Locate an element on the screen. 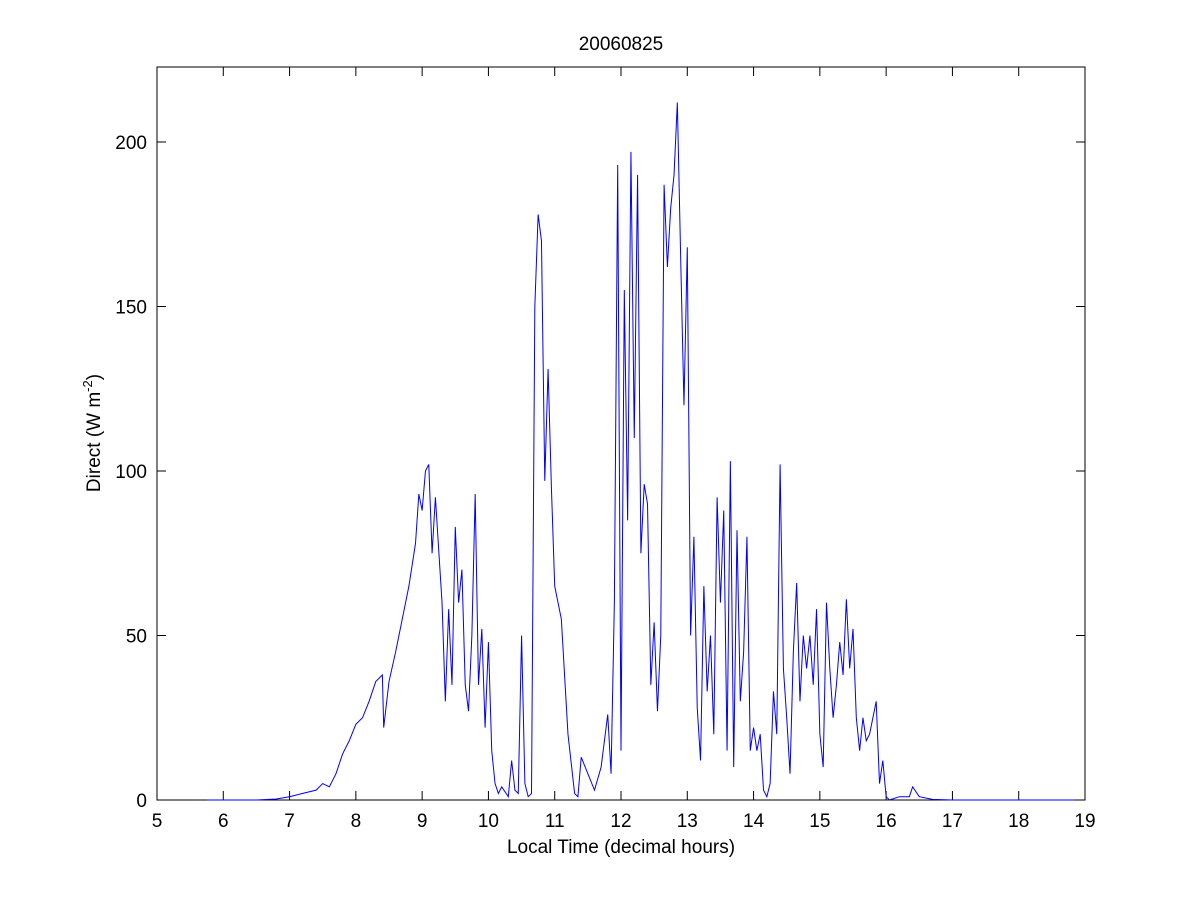 The width and height of the screenshot is (1200, 905). y-label-sup: -2 is located at coordinates (87, 386).